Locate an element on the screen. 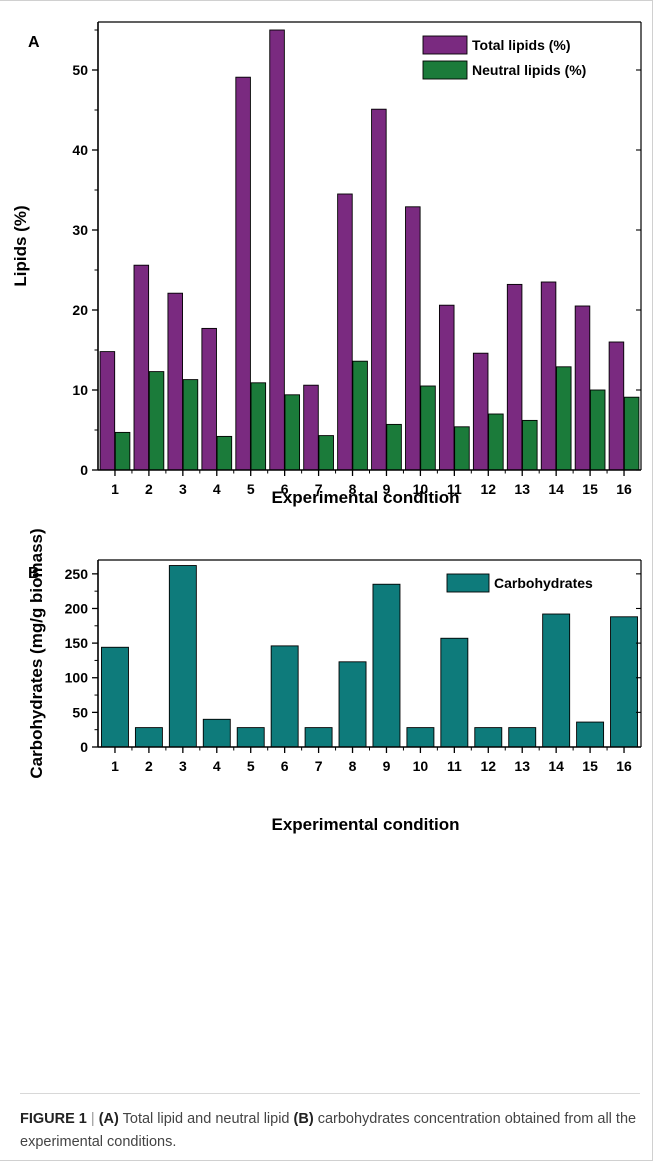 This screenshot has height=1161, width=654. y-tick-label: 40 is located at coordinates (80, 150).